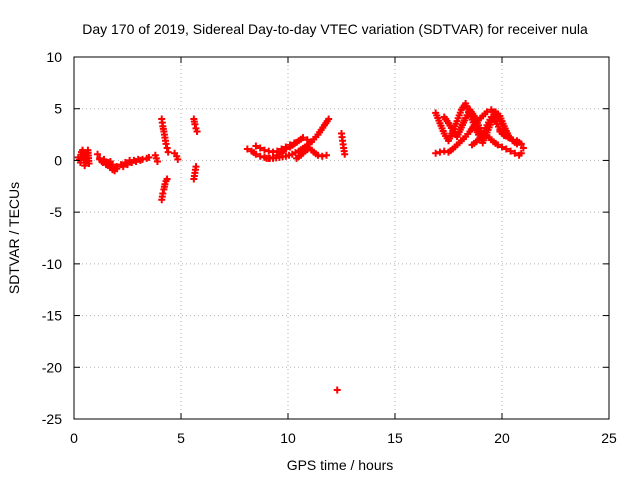  What do you see at coordinates (14, 238) in the screenshot?
I see `y-axis-label: SDTVAR / TECUs` at bounding box center [14, 238].